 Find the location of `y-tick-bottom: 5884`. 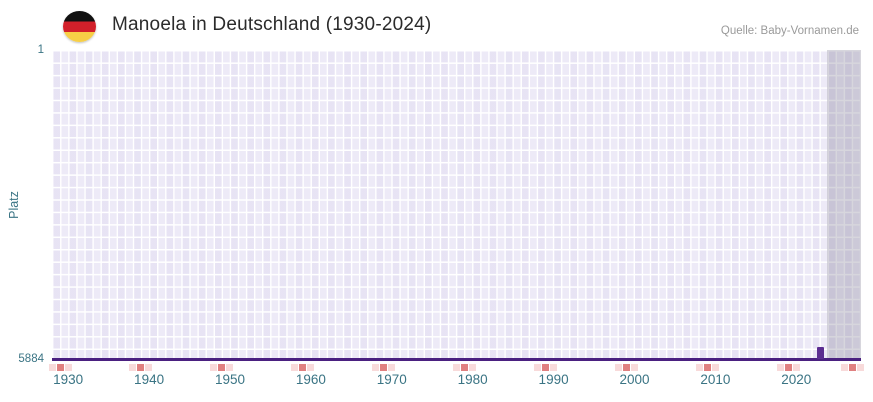

y-tick-bottom: 5884 is located at coordinates (31, 359).